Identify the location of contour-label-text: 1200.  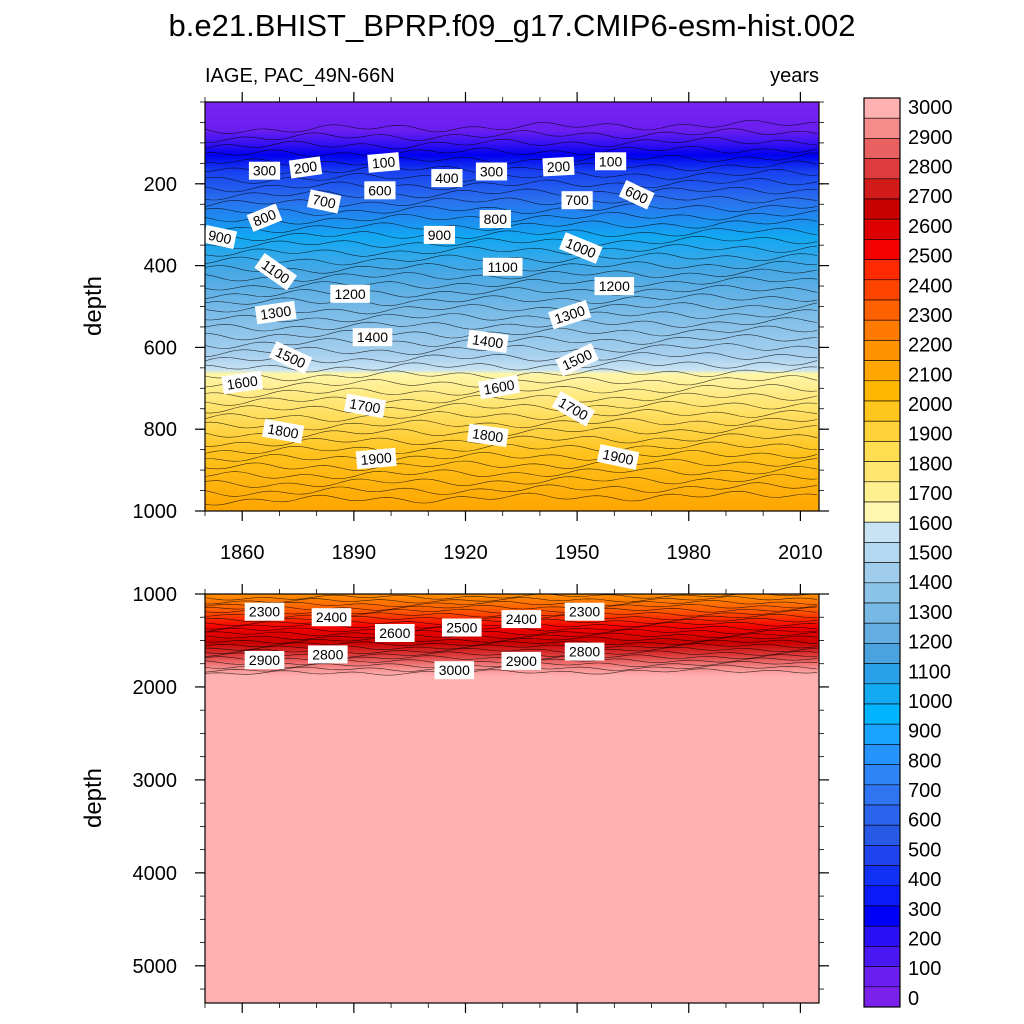
(350, 294).